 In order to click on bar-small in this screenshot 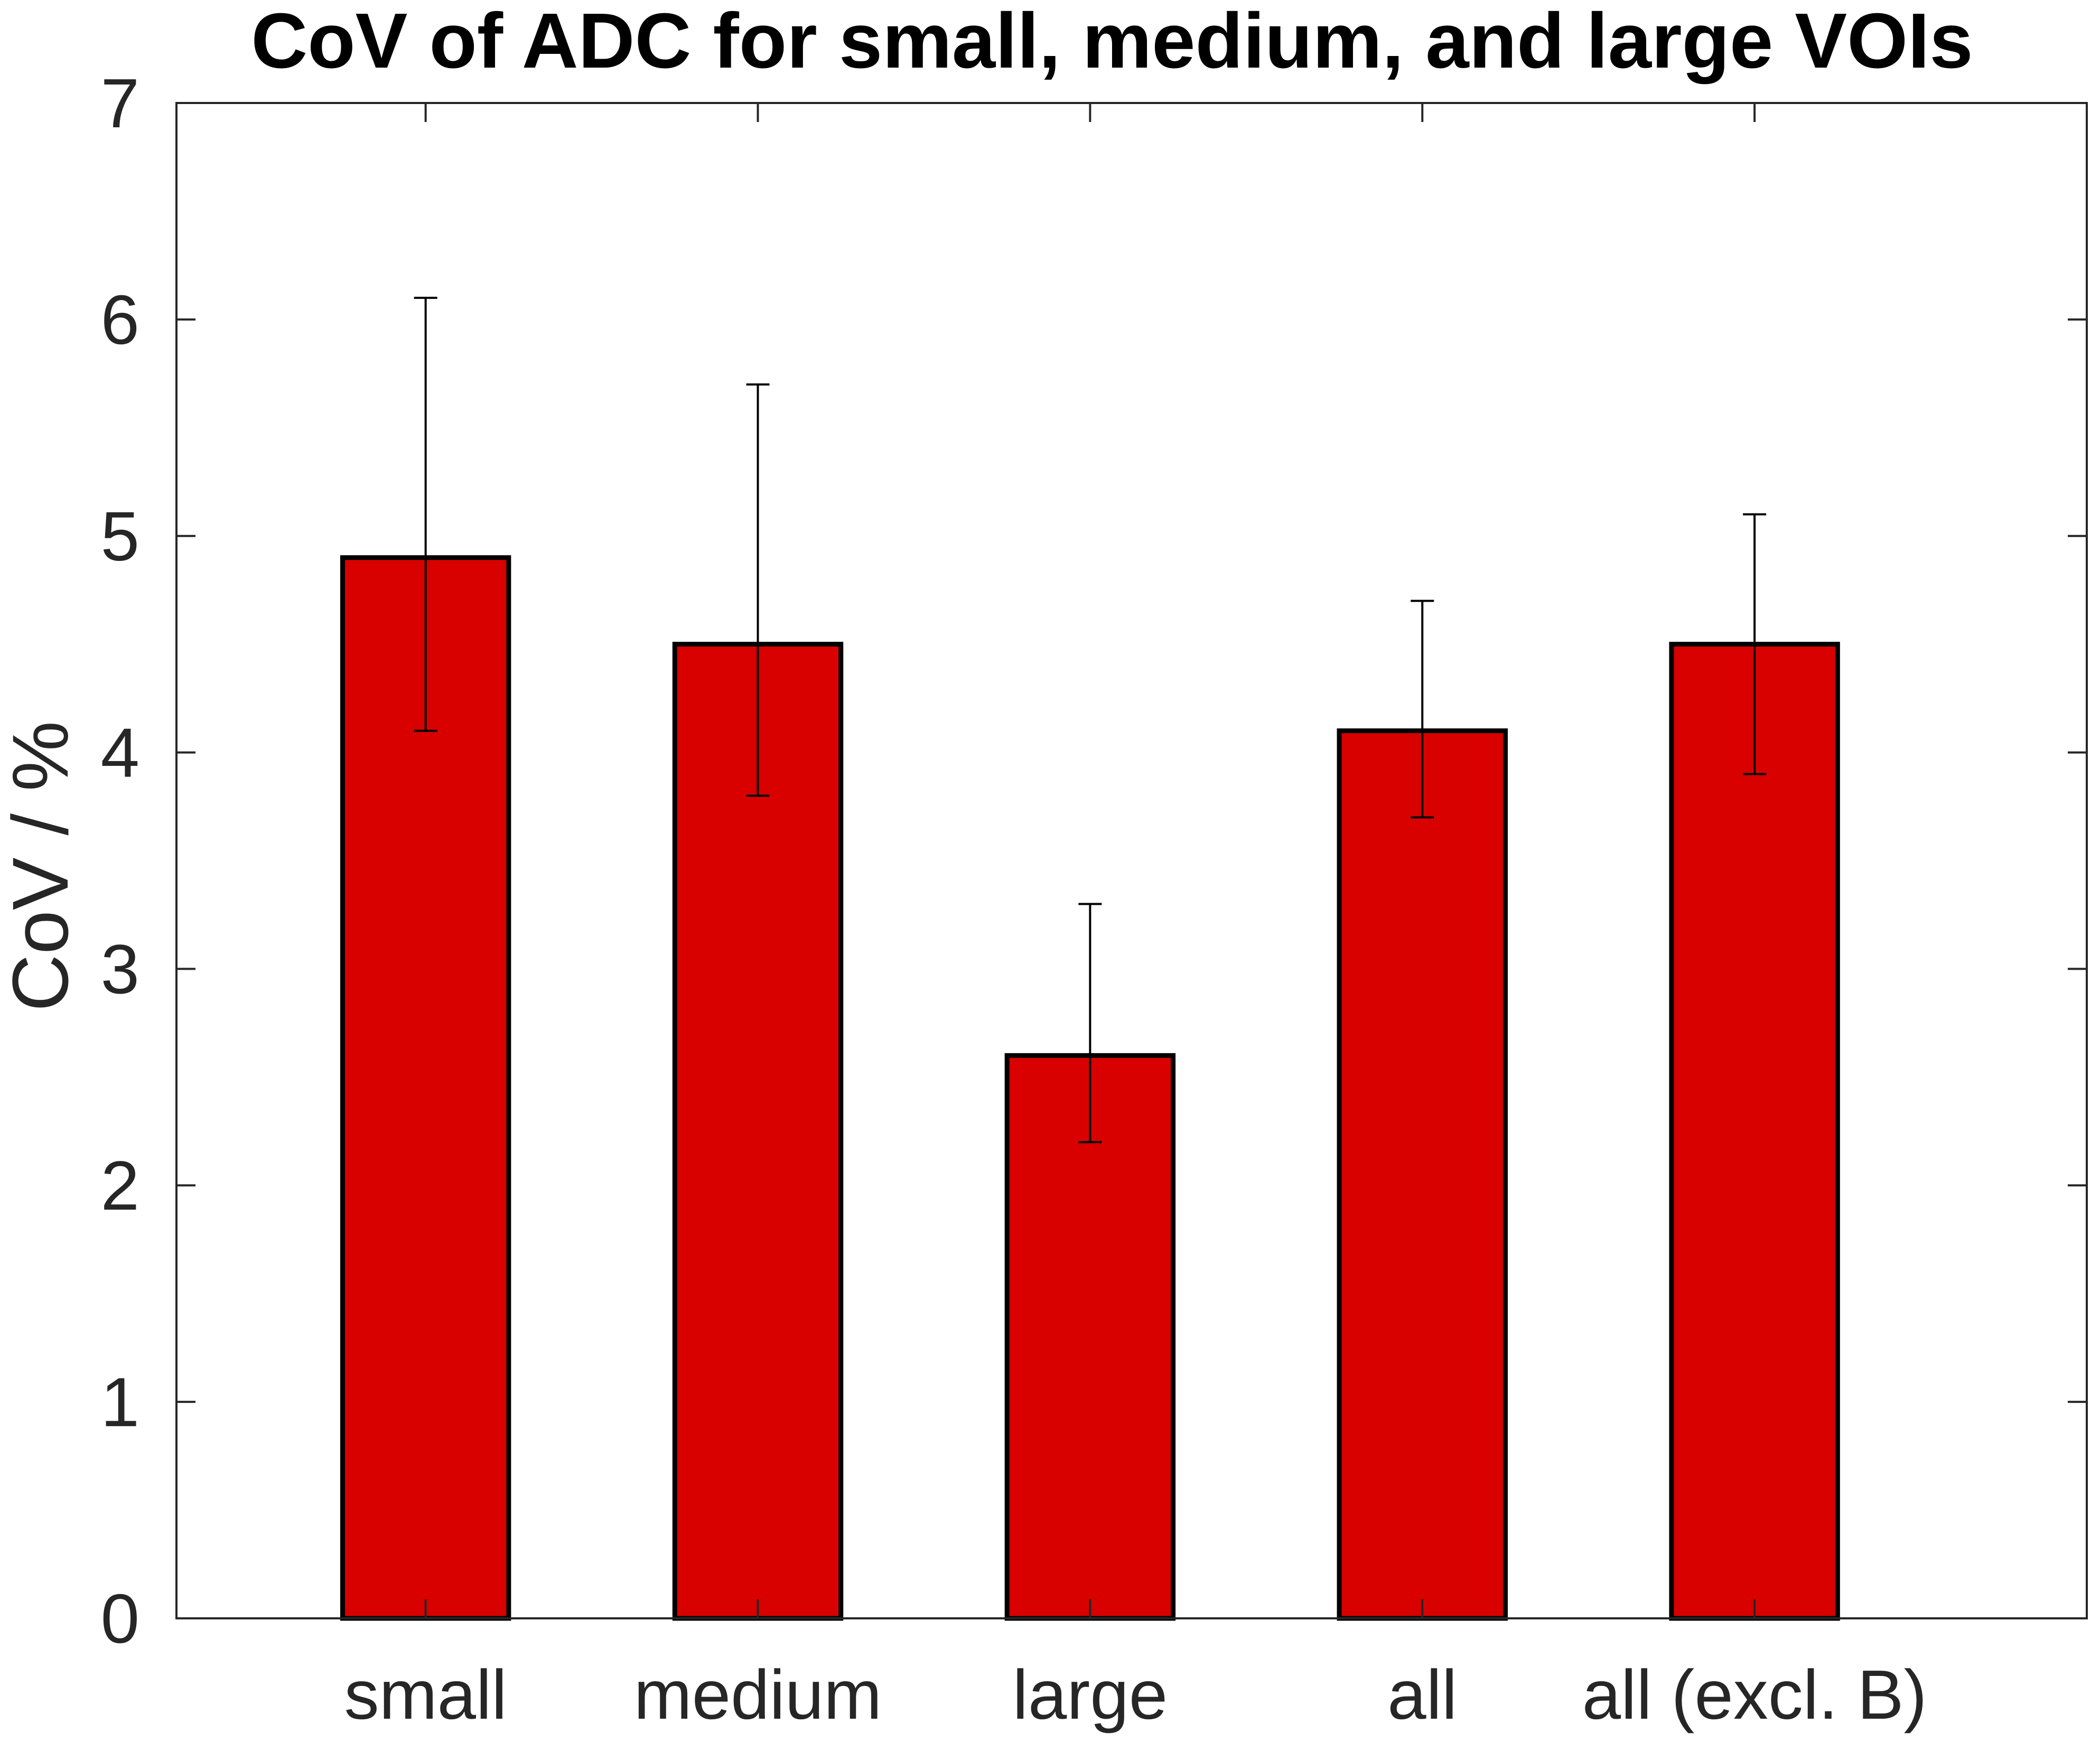, I will do `click(425, 1088)`.